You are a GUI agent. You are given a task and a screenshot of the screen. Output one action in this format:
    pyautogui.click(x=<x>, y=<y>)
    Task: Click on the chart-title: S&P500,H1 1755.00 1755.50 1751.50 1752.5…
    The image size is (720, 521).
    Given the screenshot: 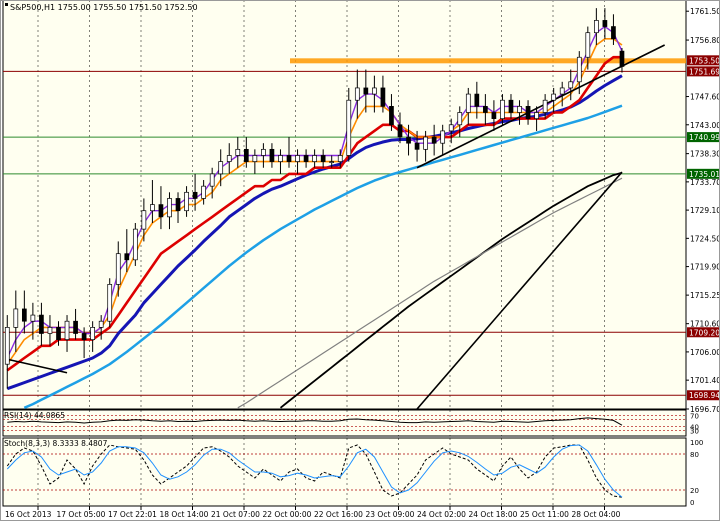 What is the action you would take?
    pyautogui.click(x=104, y=7)
    